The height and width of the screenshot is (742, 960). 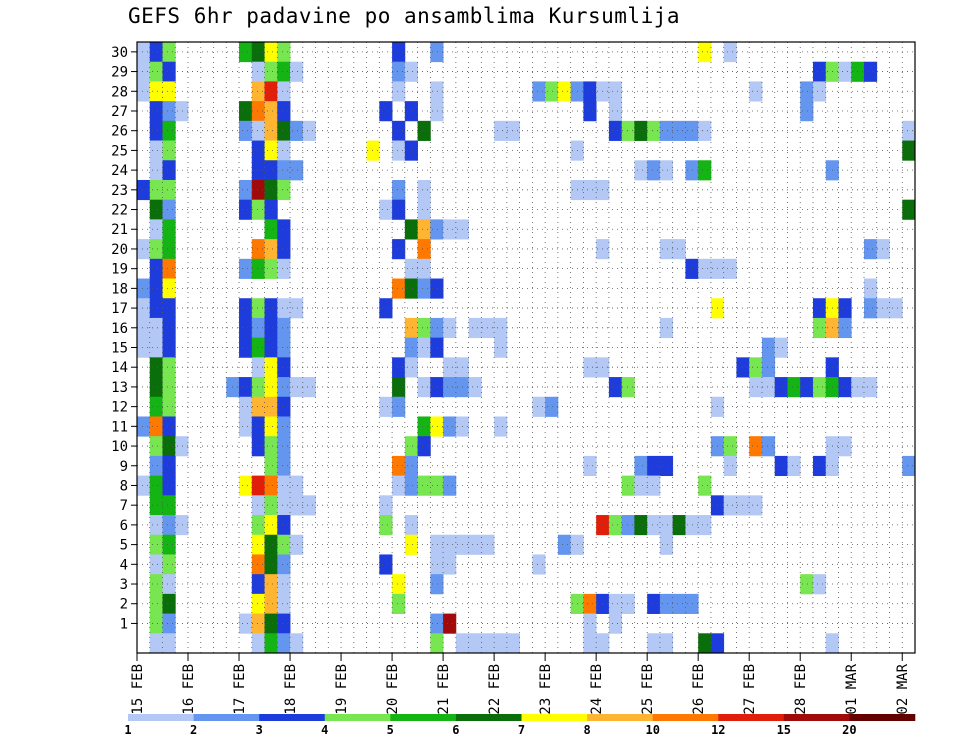 What do you see at coordinates (124, 565) in the screenshot?
I see `y-tick-label: 4` at bounding box center [124, 565].